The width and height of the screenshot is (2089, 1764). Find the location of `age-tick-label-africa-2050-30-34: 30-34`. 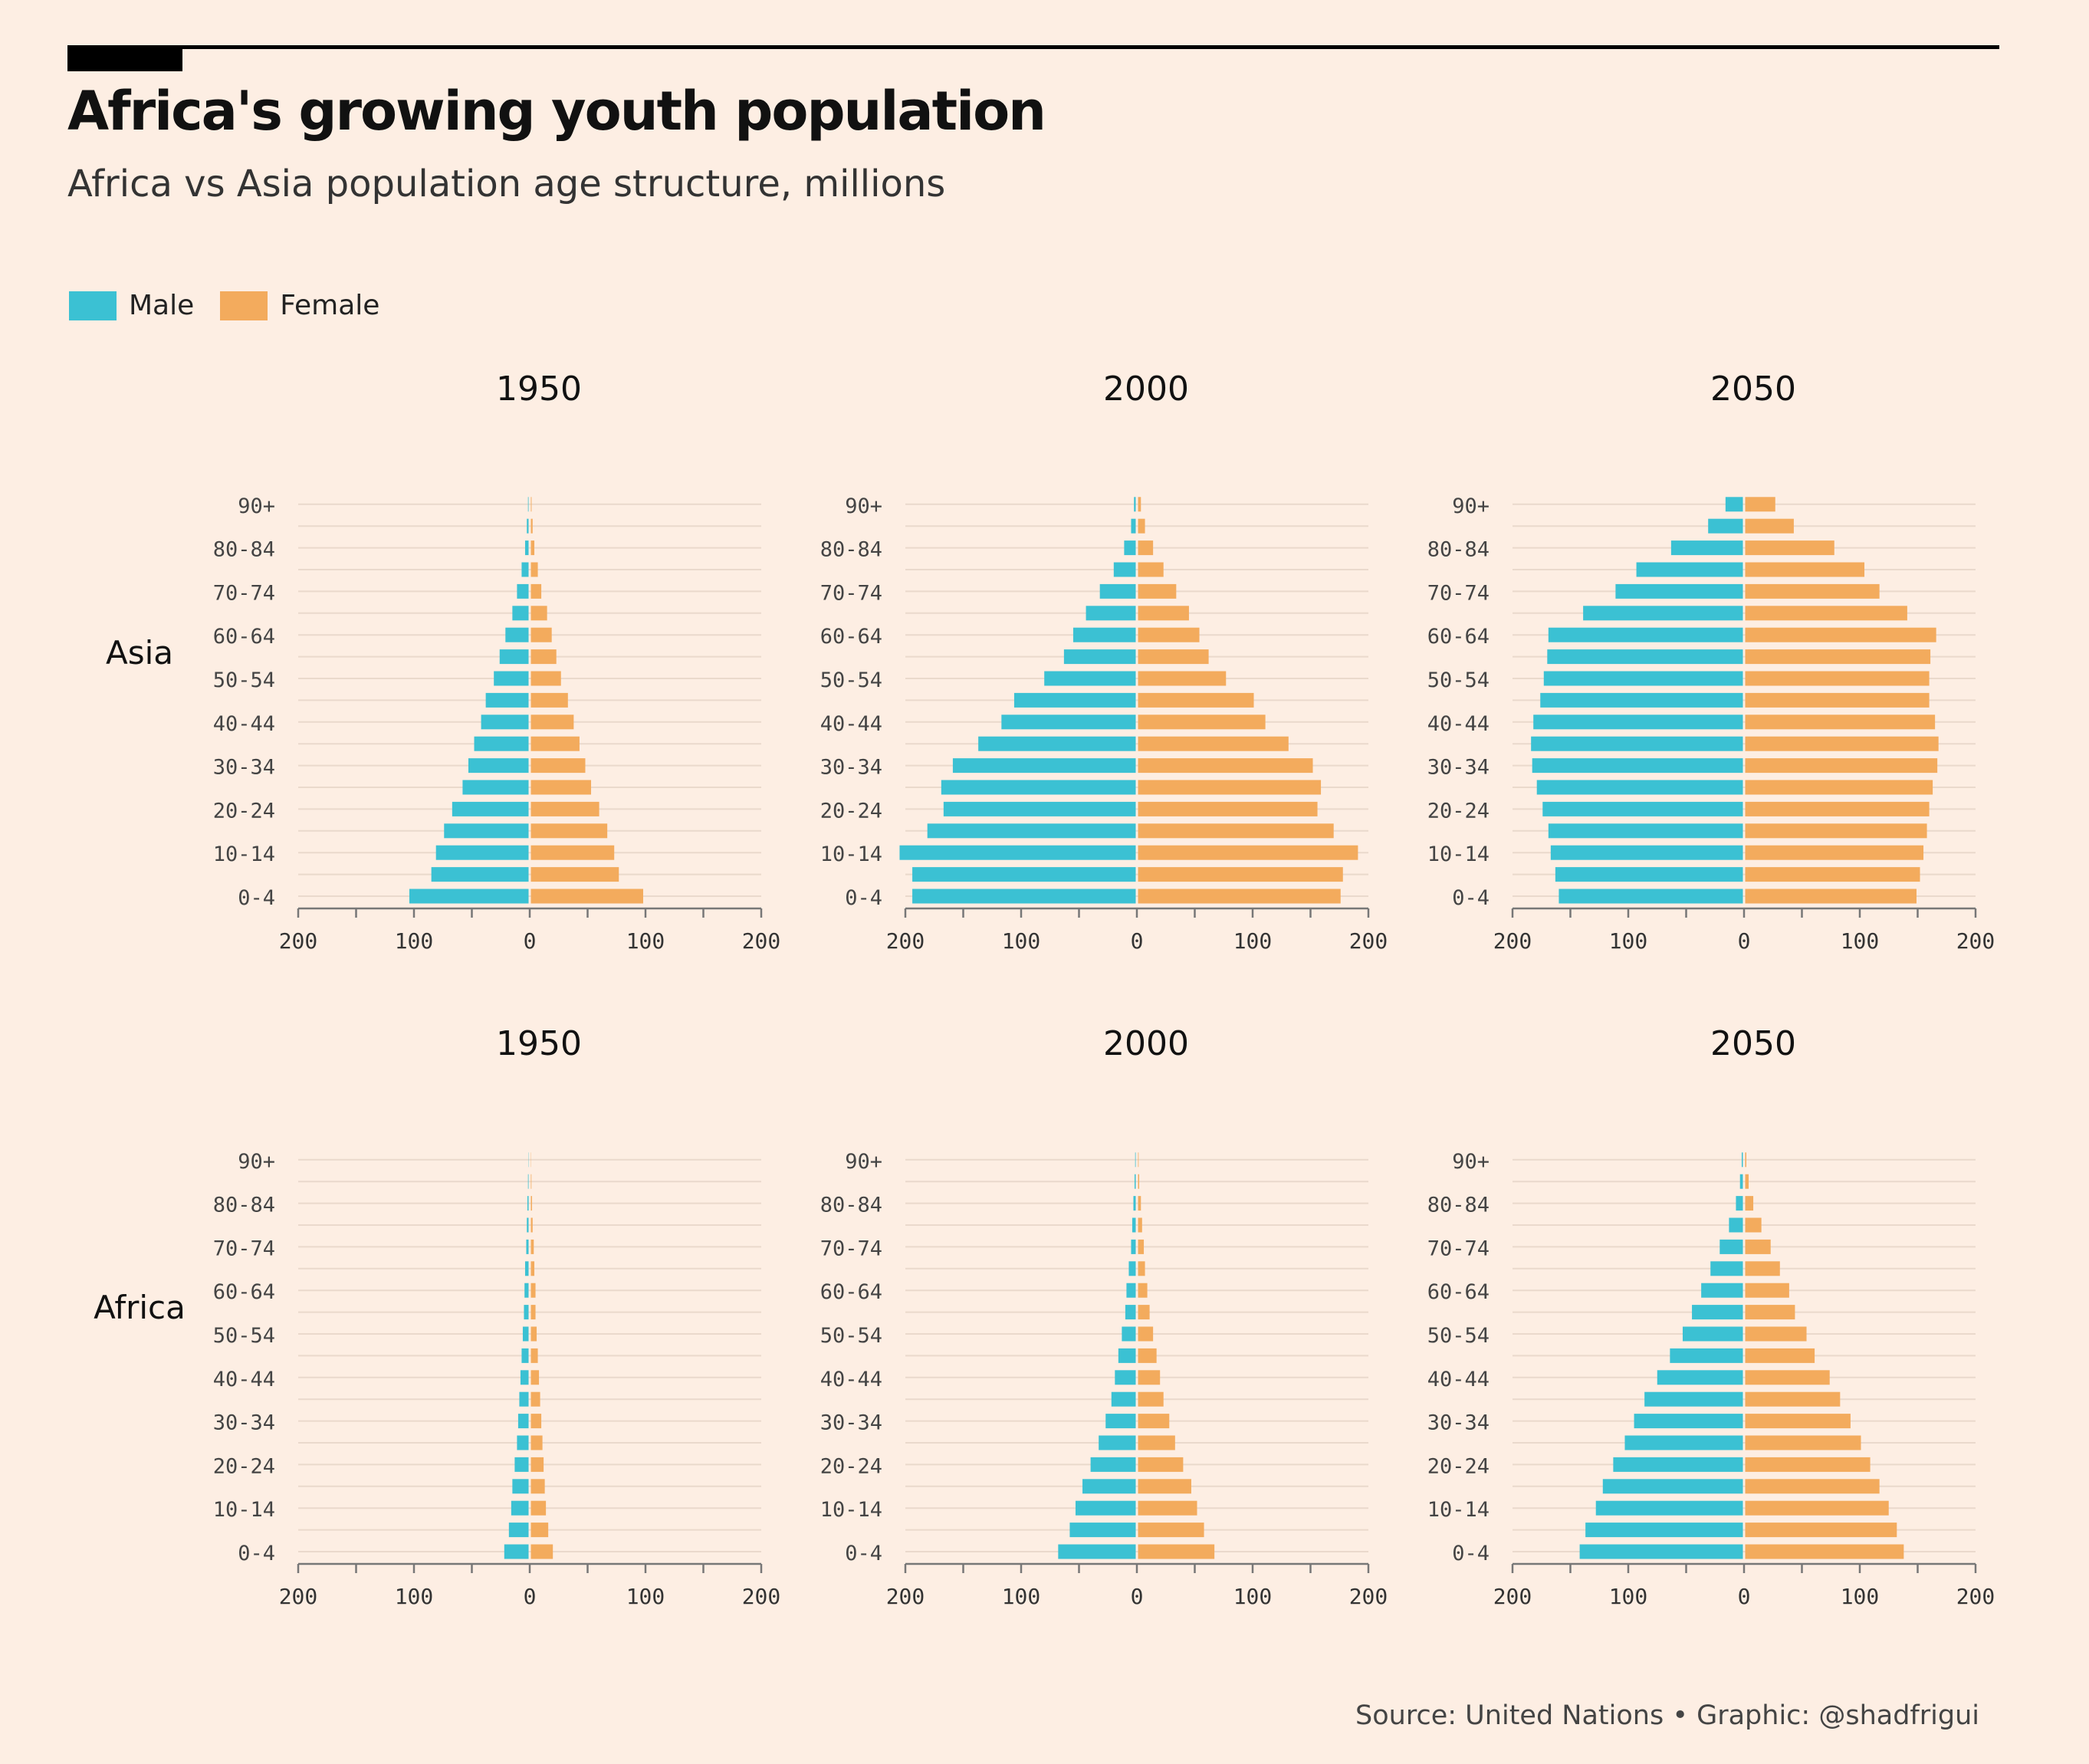

age-tick-label-africa-2050-30-34: 30-34 is located at coordinates (1459, 1423).